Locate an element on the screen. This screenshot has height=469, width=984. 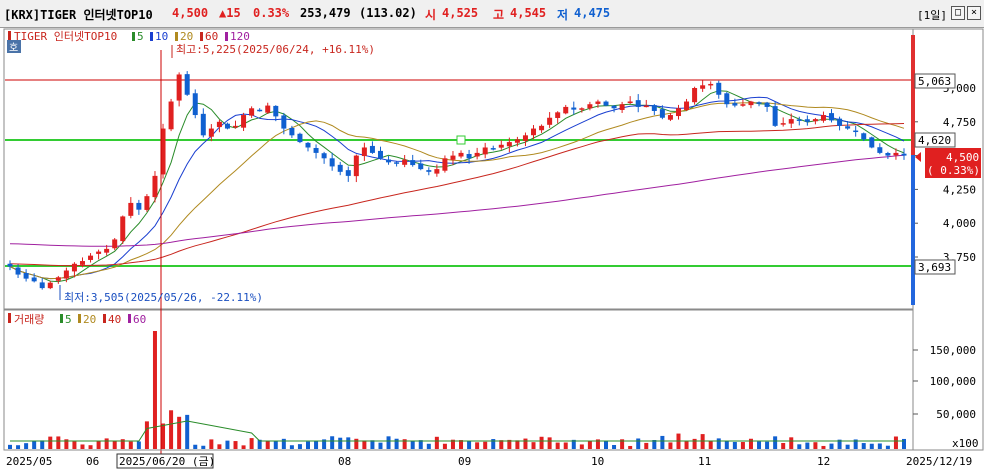
legend-item: 120 is located at coordinates (240, 36).